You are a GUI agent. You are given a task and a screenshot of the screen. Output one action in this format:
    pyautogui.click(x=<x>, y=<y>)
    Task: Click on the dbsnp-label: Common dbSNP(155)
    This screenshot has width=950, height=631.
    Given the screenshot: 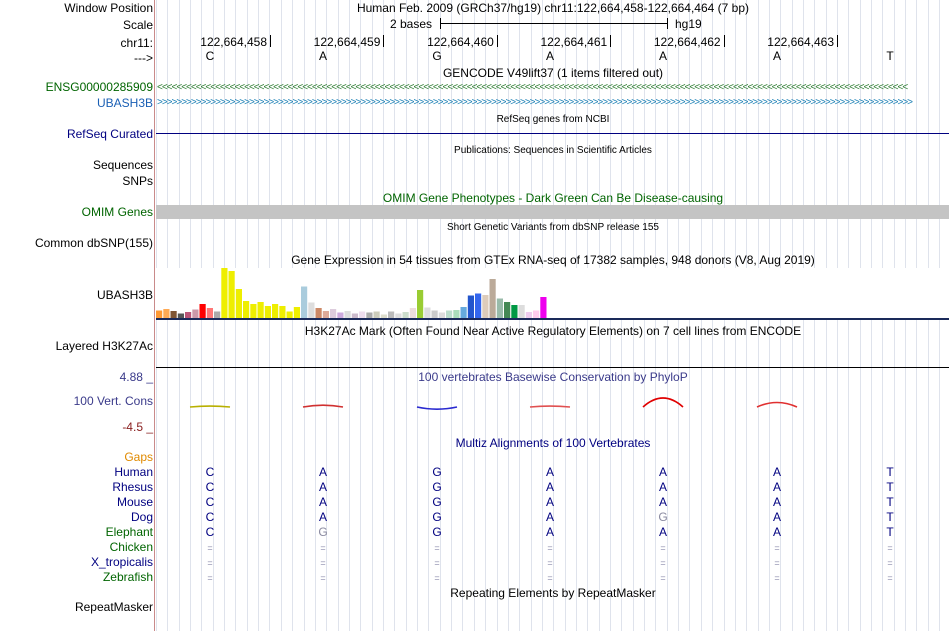 What is the action you would take?
    pyautogui.click(x=93, y=243)
    